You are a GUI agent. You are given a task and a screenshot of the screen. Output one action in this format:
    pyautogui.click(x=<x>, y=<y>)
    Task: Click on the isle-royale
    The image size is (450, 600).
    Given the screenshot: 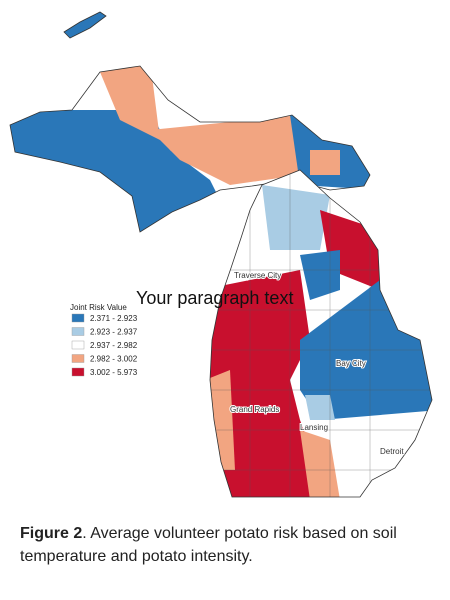 What is the action you would take?
    pyautogui.click(x=85, y=25)
    